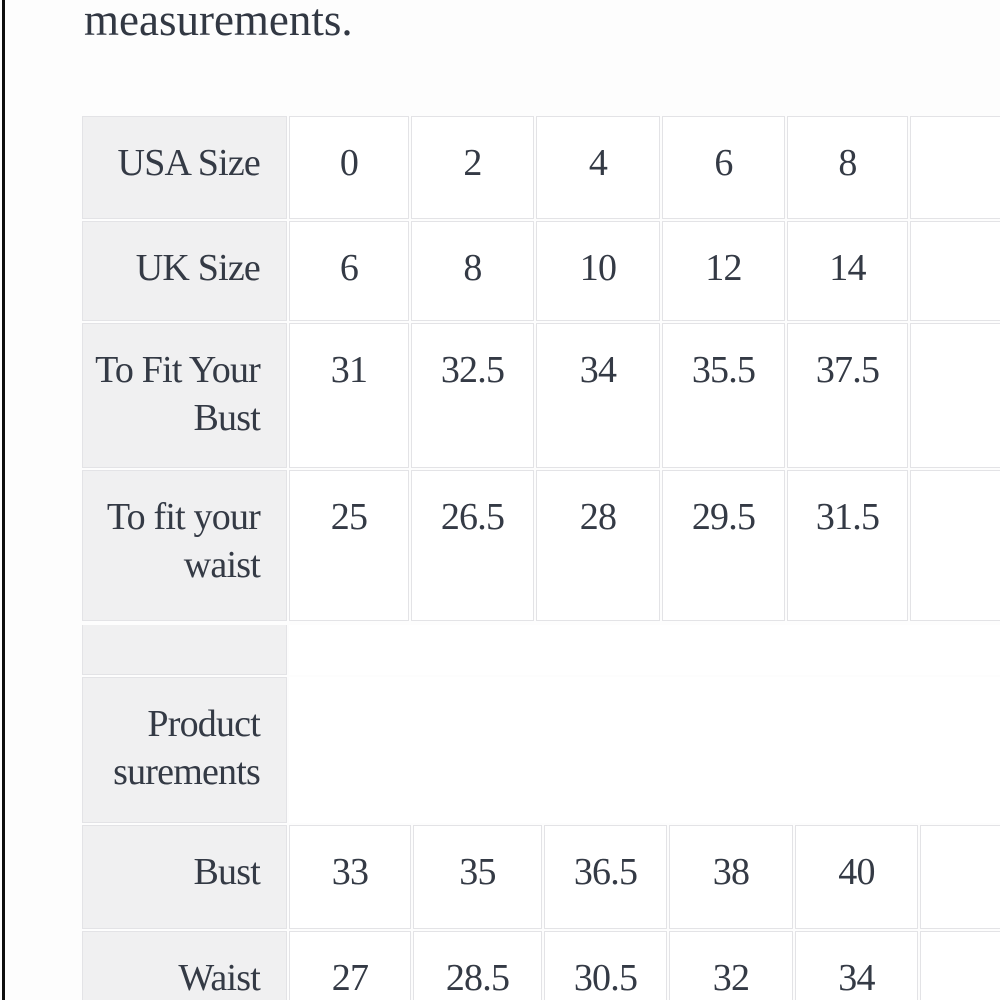  Describe the element at coordinates (847, 545) in the screenshot. I see `table-cell: 31.5` at that location.